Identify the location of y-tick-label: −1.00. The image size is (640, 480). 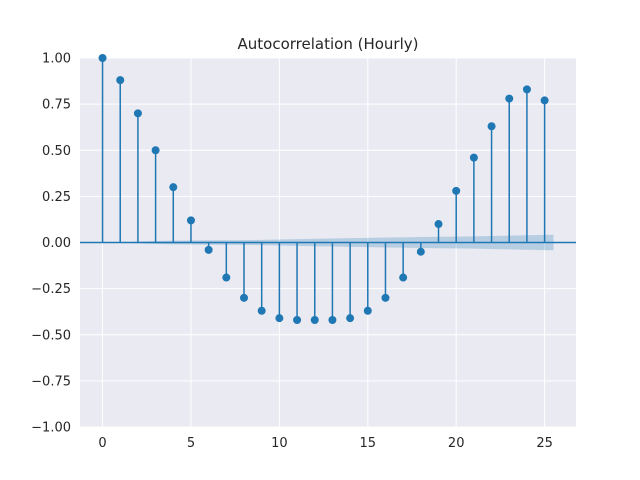
(51, 428).